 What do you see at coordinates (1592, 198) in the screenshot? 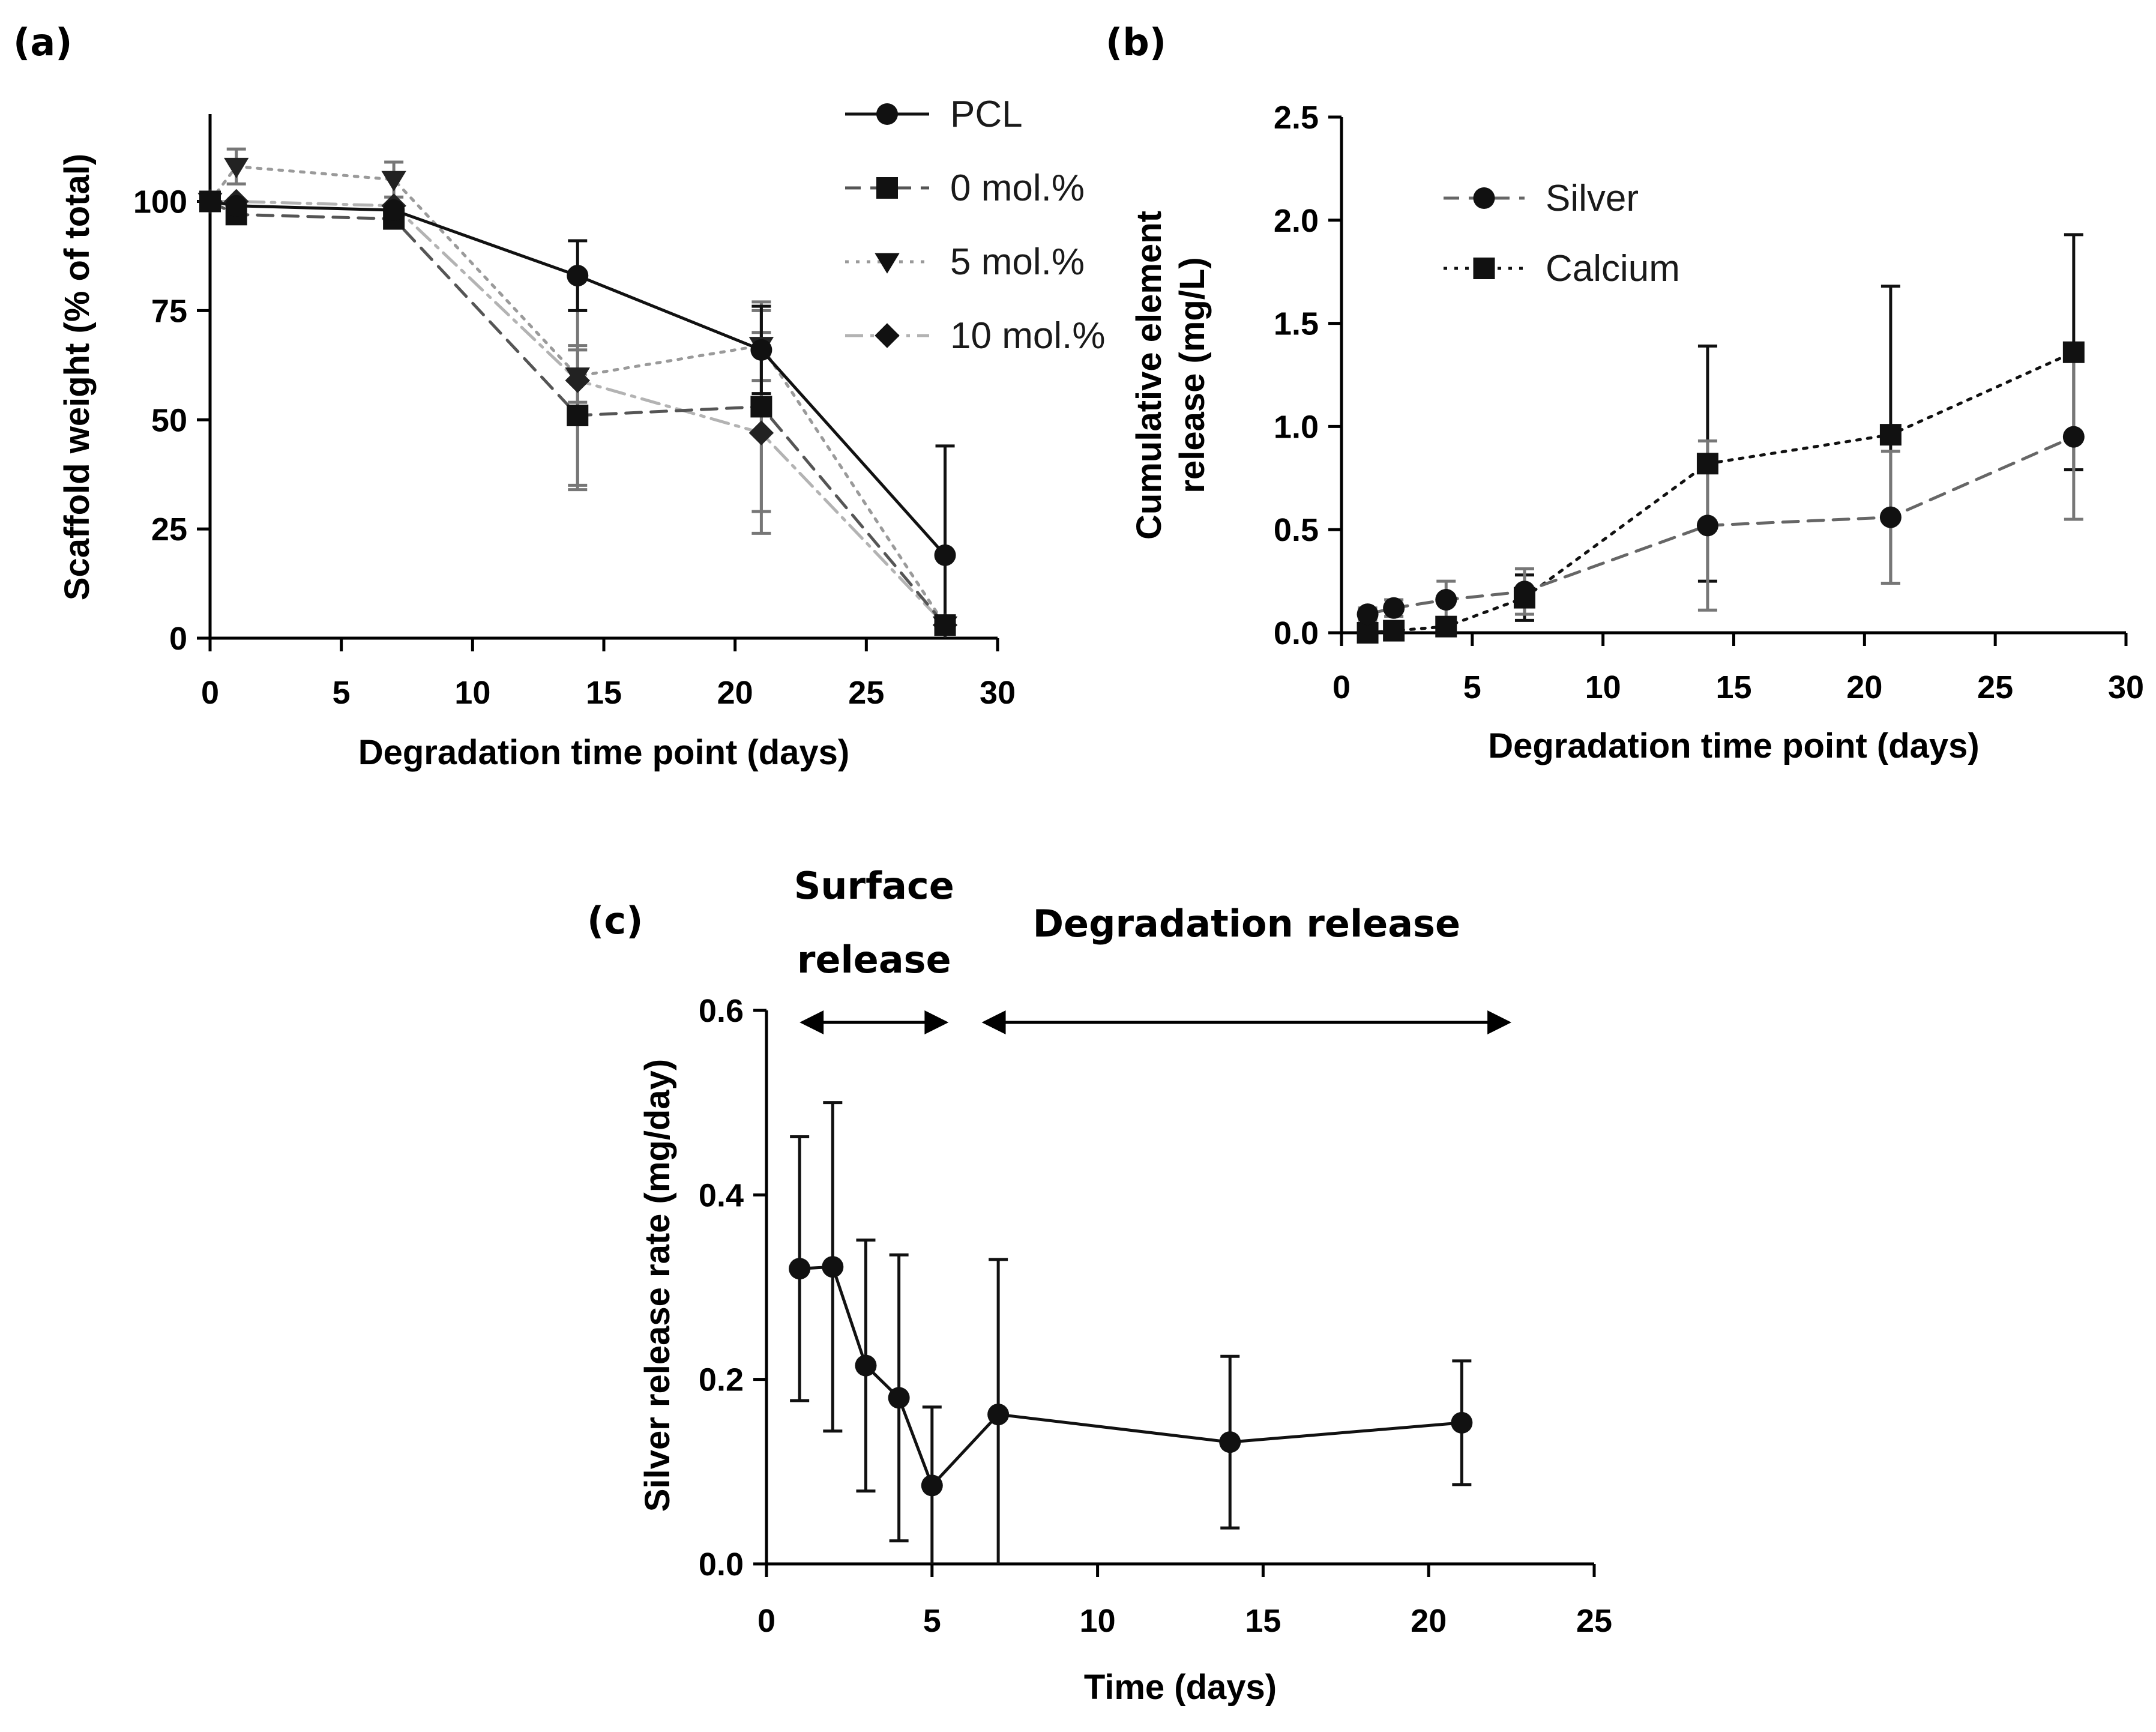
I see `legend-label: Silver` at bounding box center [1592, 198].